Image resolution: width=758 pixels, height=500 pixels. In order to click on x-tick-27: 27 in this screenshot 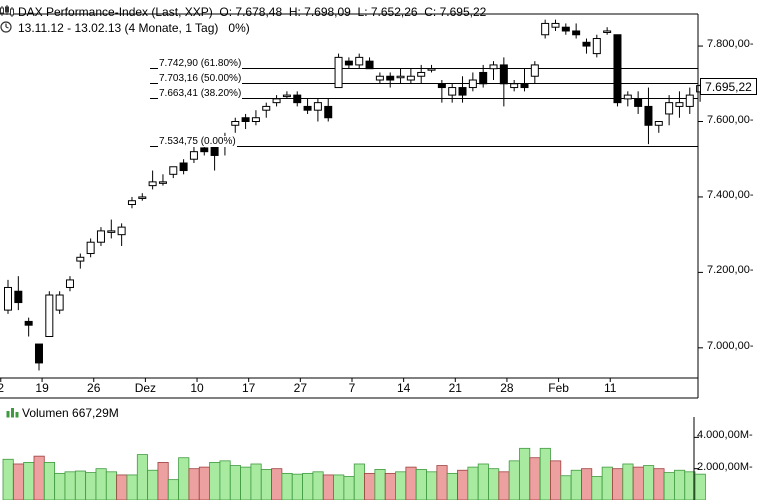, I will do `click(300, 388)`.